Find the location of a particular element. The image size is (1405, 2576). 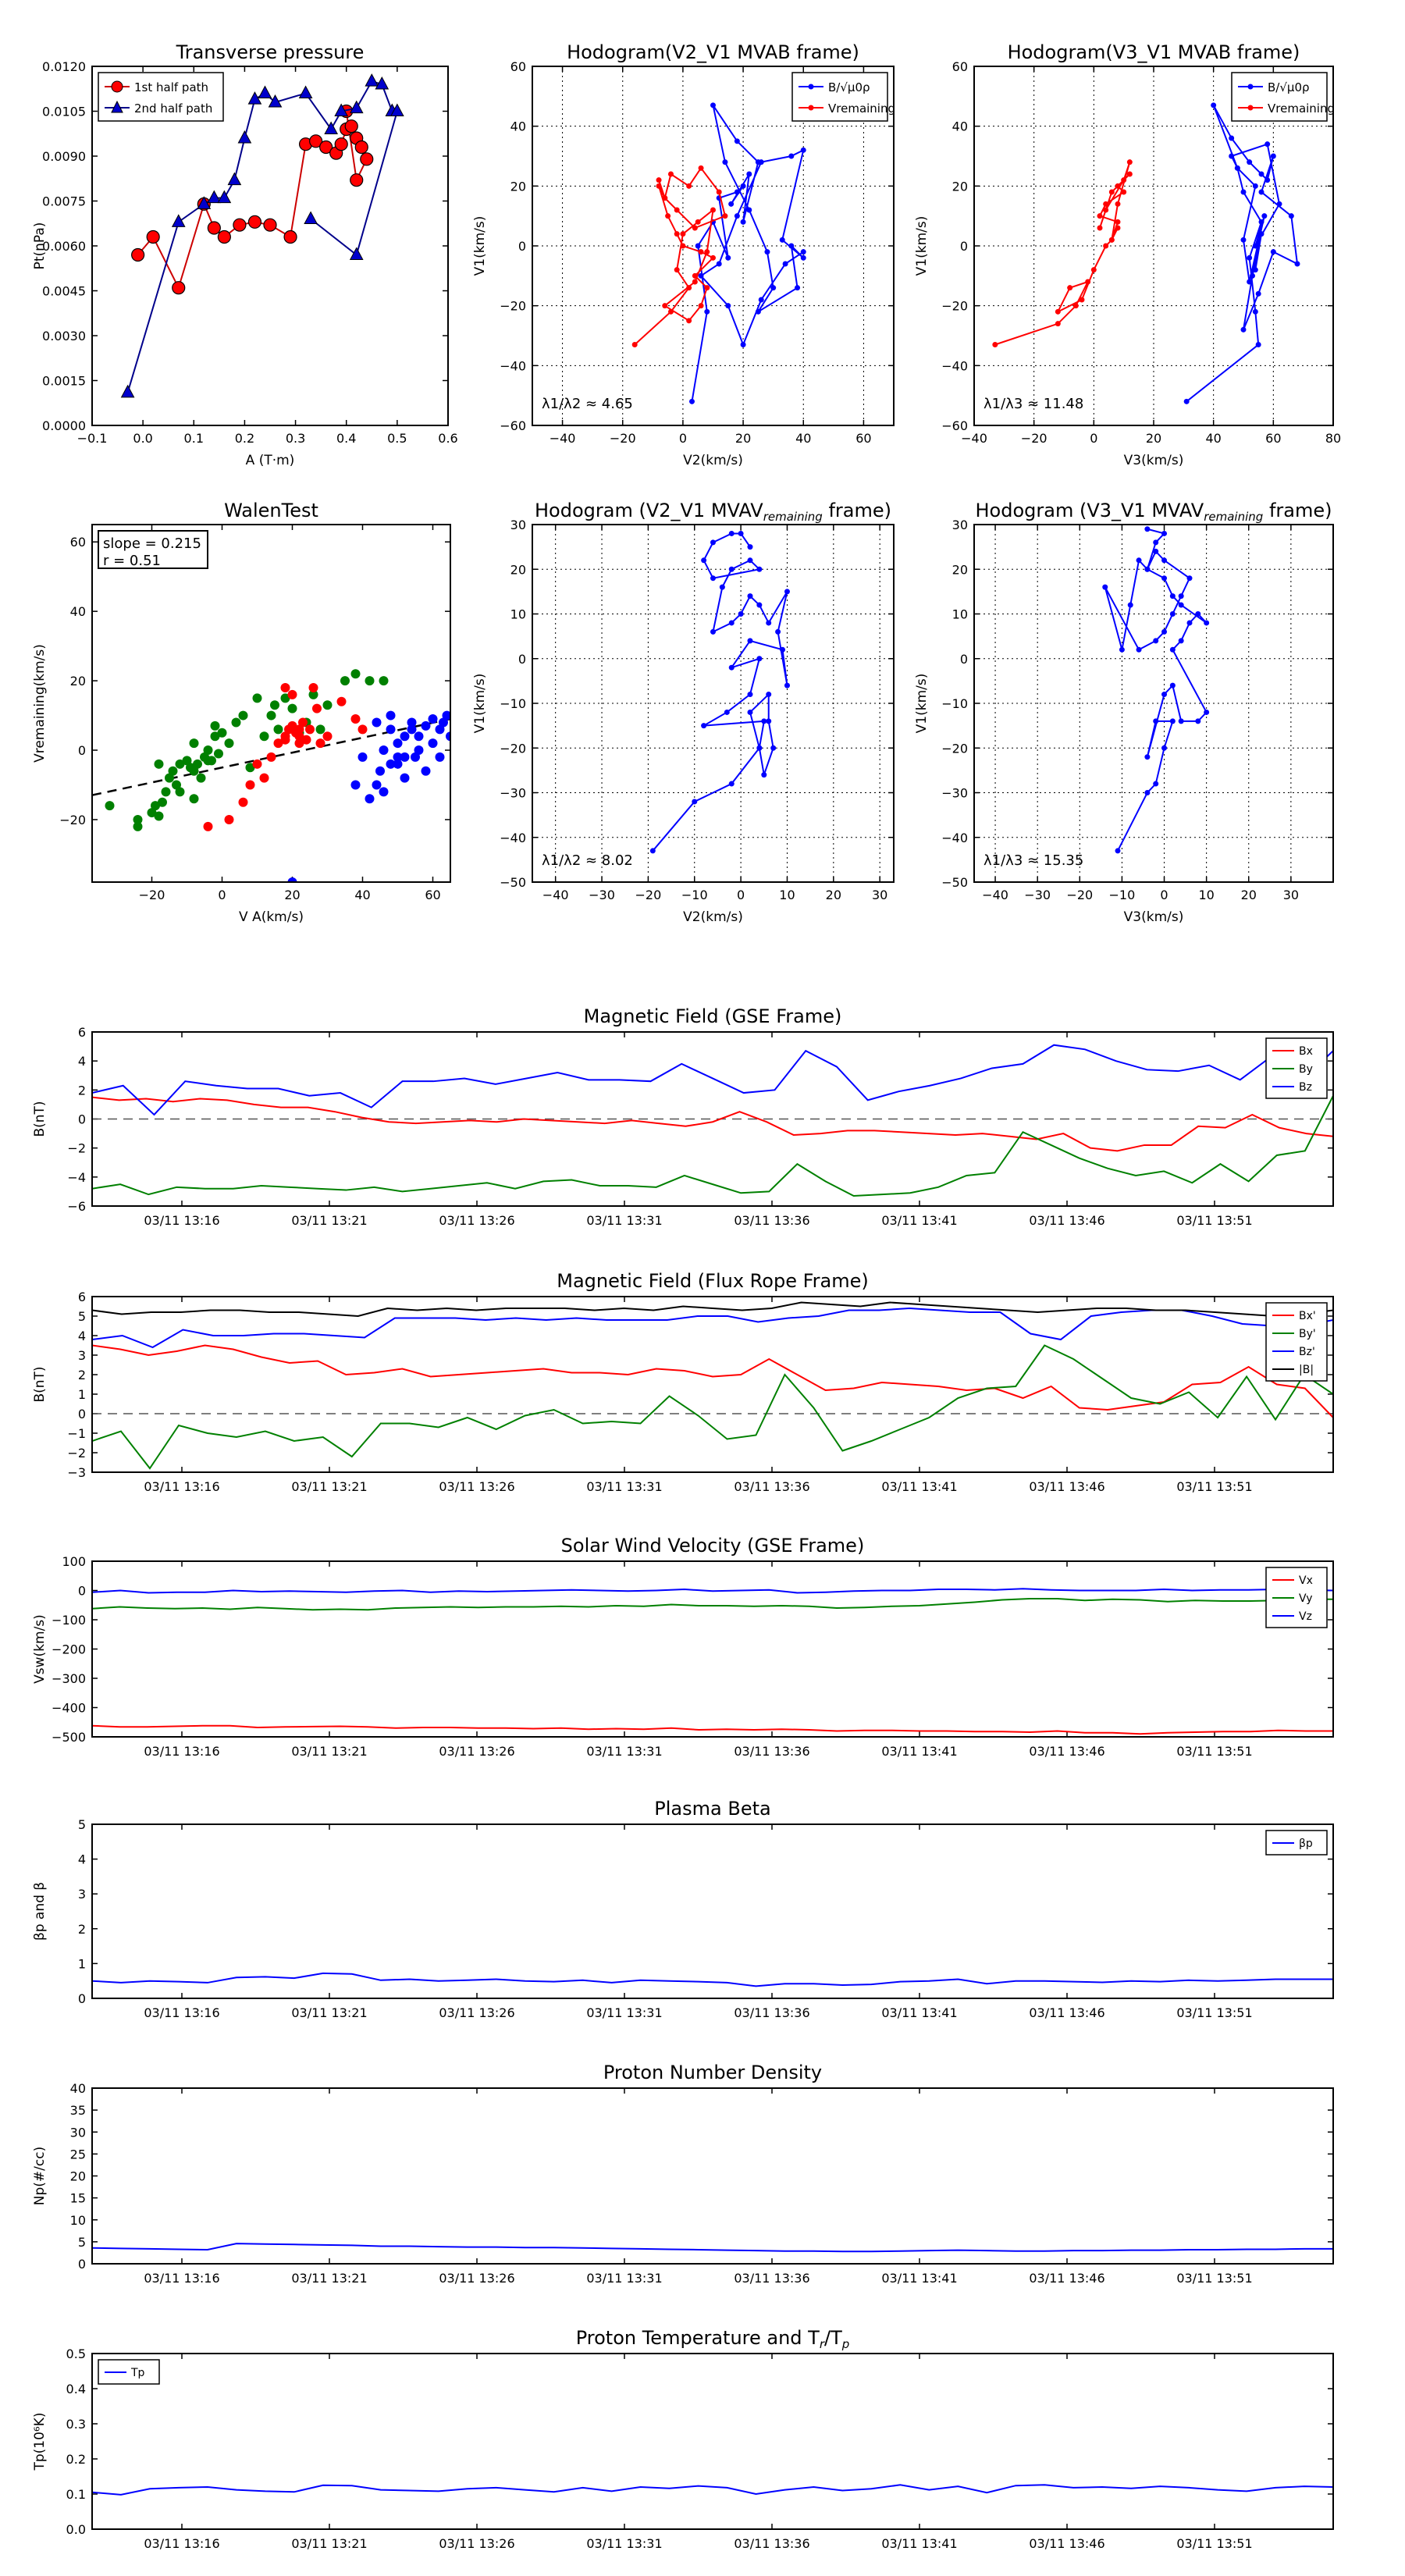

y-tick-label: 0.0030 is located at coordinates (64, 336).